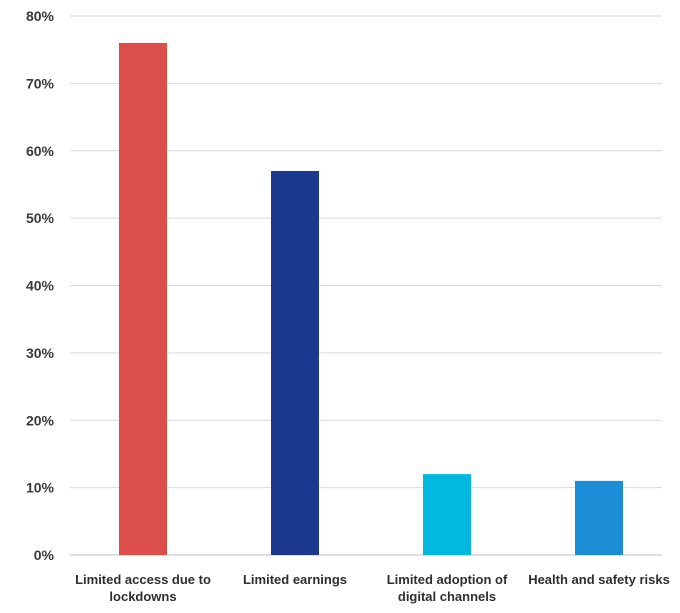  What do you see at coordinates (40, 151) in the screenshot?
I see `y-tick-label: 60%` at bounding box center [40, 151].